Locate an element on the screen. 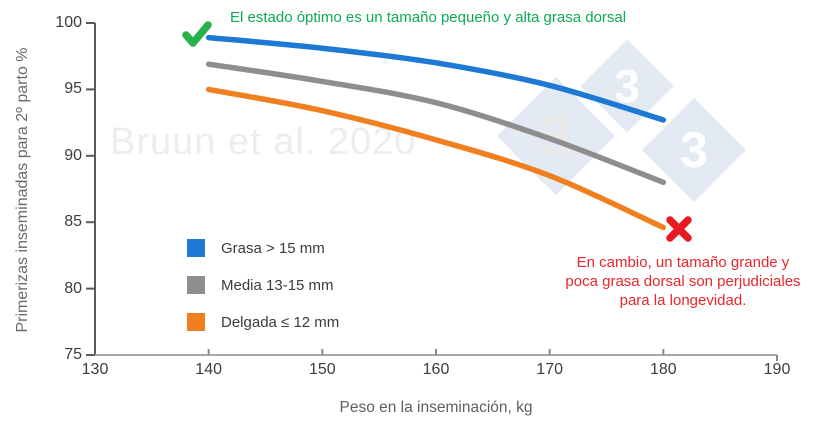  x-mark-icon is located at coordinates (679, 229).